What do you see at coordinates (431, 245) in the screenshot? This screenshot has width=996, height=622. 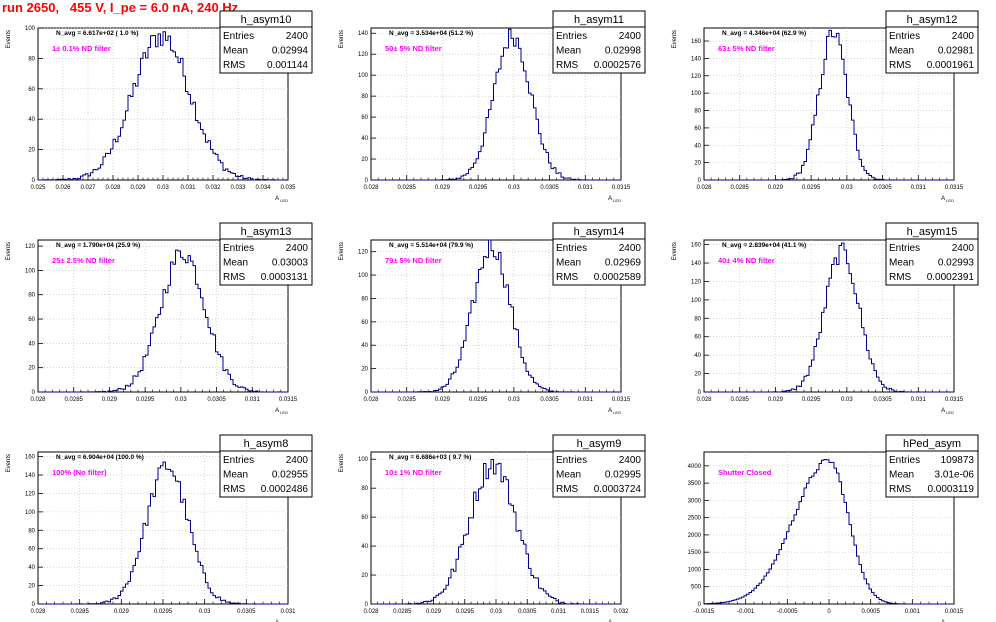 I see `navg-label: N_avg = 5.514e+04 (79.9 %)` at bounding box center [431, 245].